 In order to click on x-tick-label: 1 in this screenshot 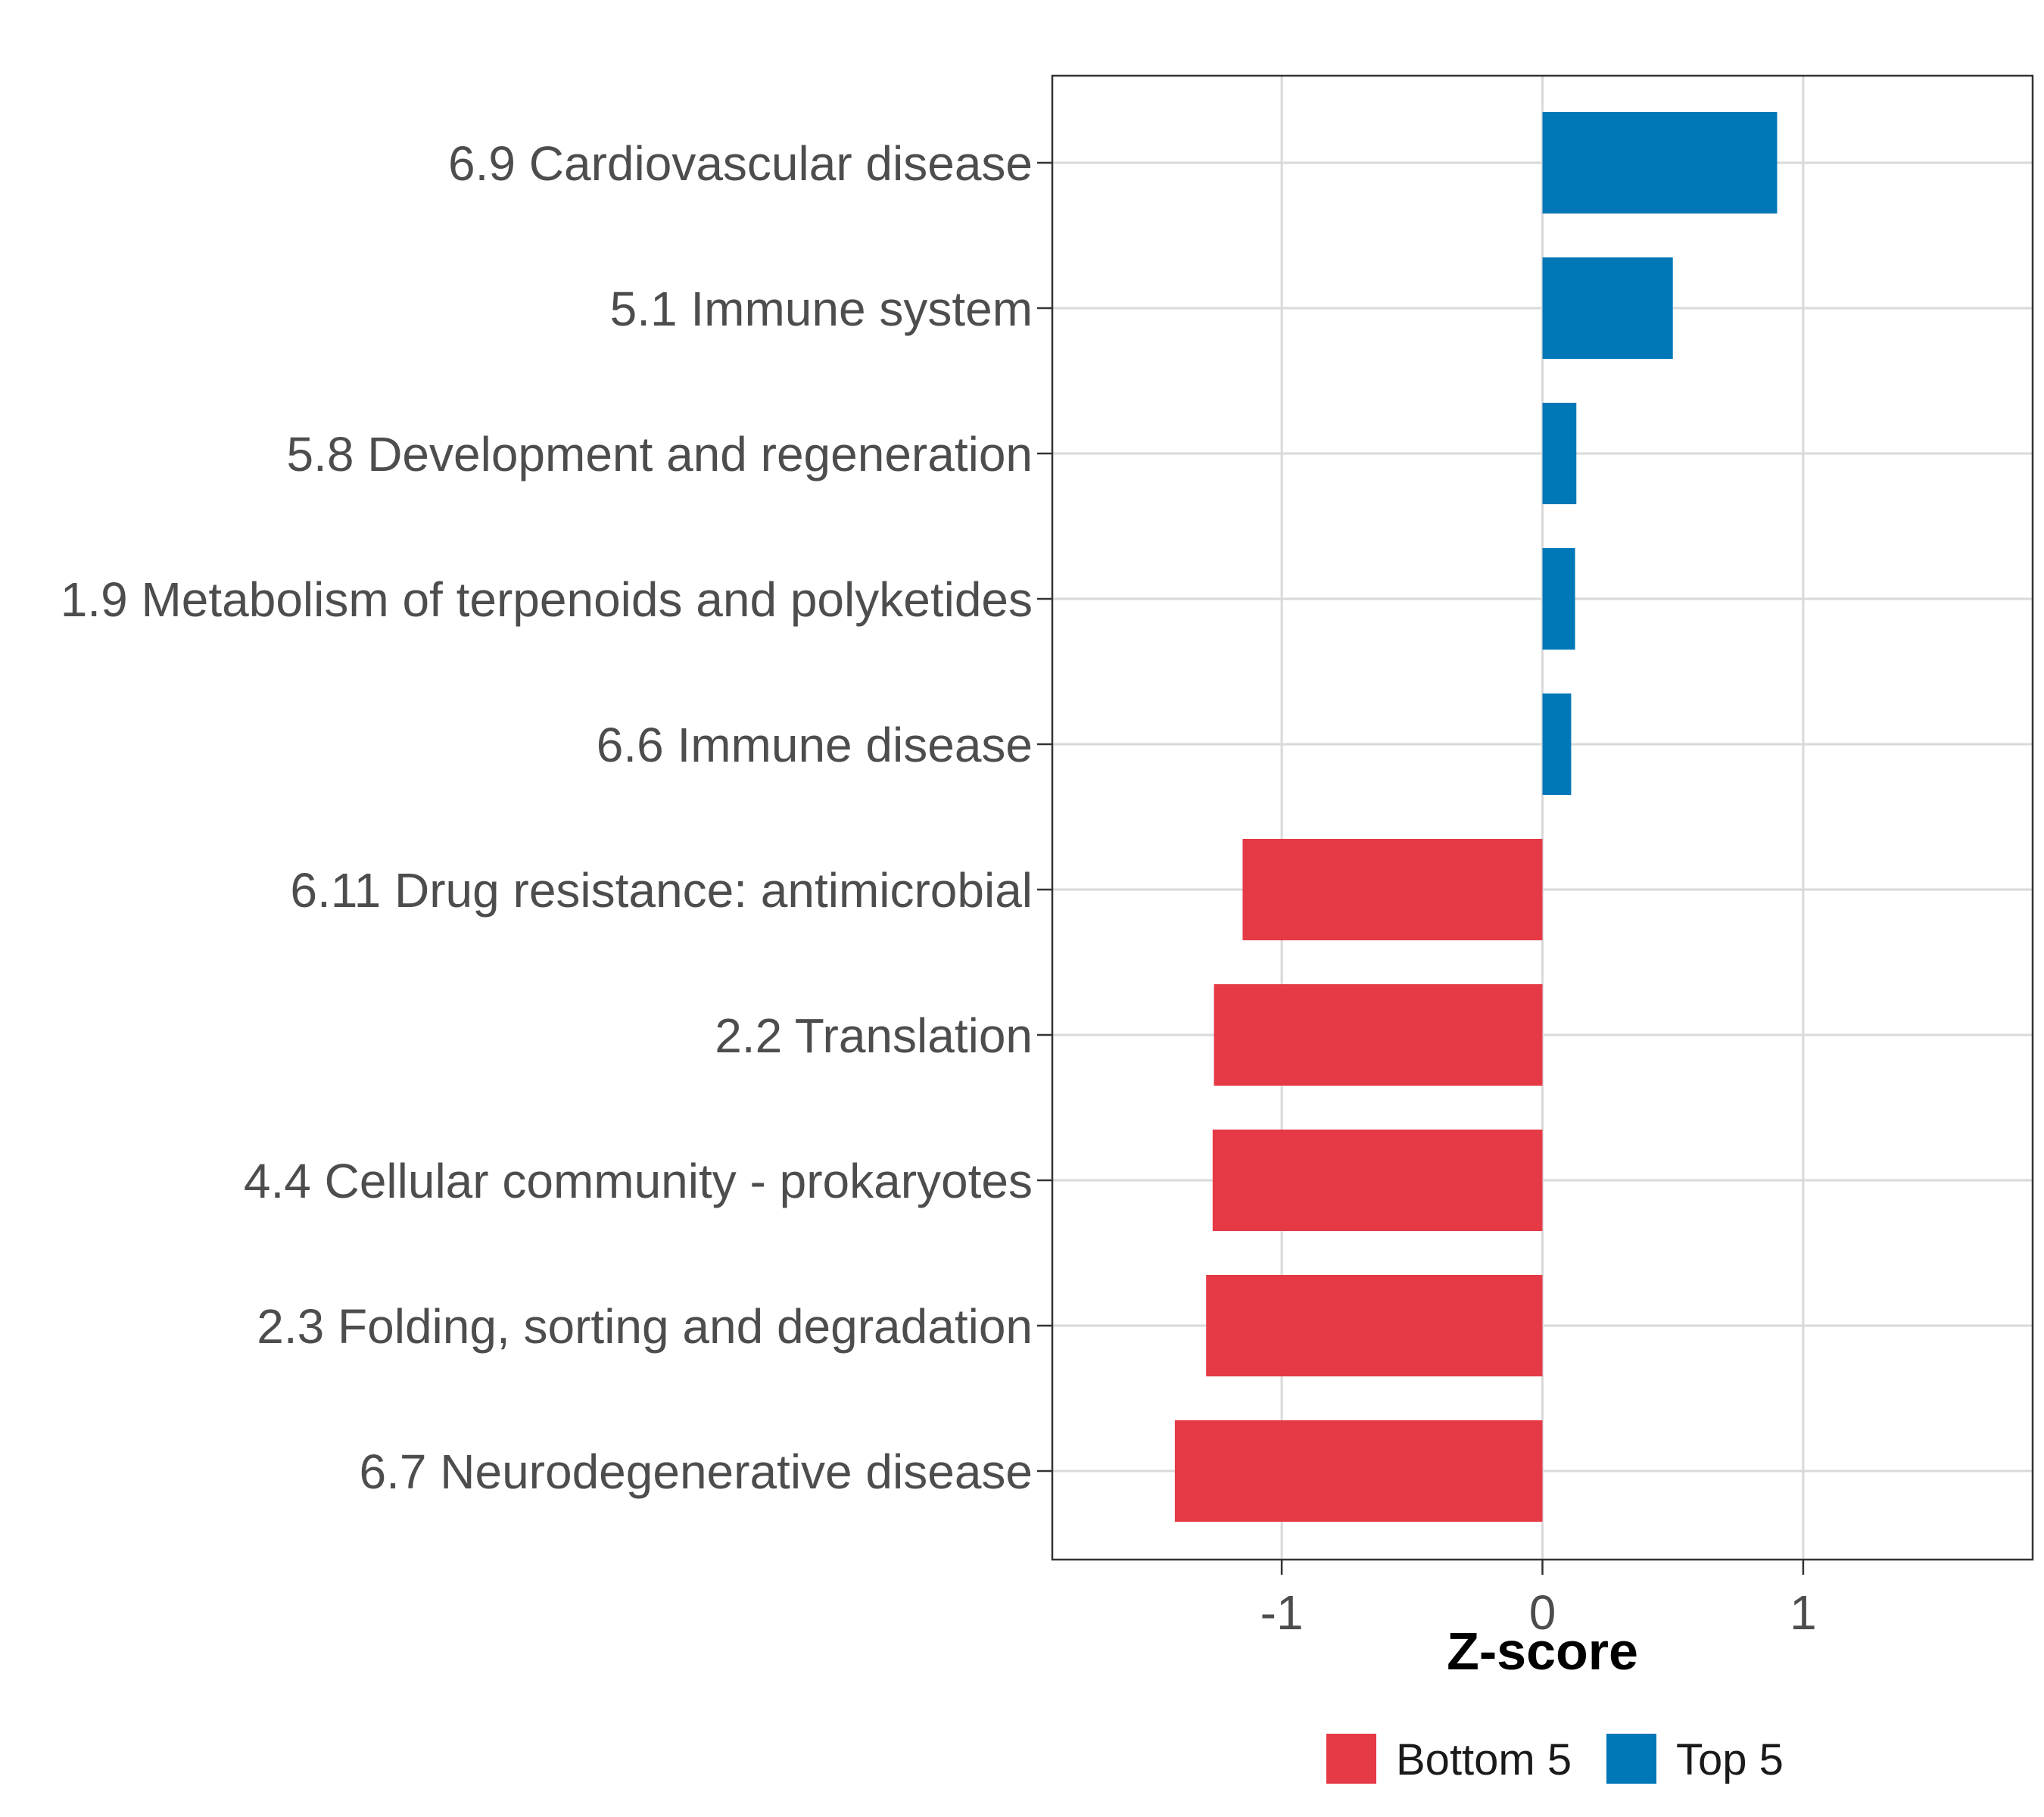, I will do `click(1803, 1612)`.